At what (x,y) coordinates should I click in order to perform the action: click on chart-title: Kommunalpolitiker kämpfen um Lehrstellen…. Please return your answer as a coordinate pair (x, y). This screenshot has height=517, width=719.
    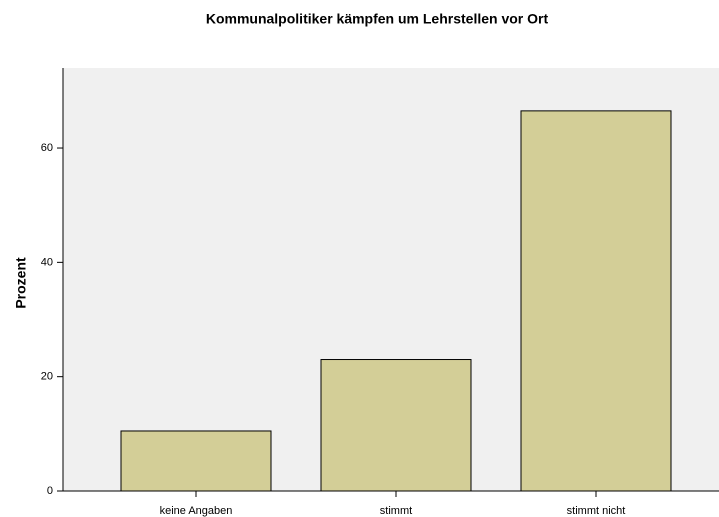
    Looking at the image, I should click on (377, 19).